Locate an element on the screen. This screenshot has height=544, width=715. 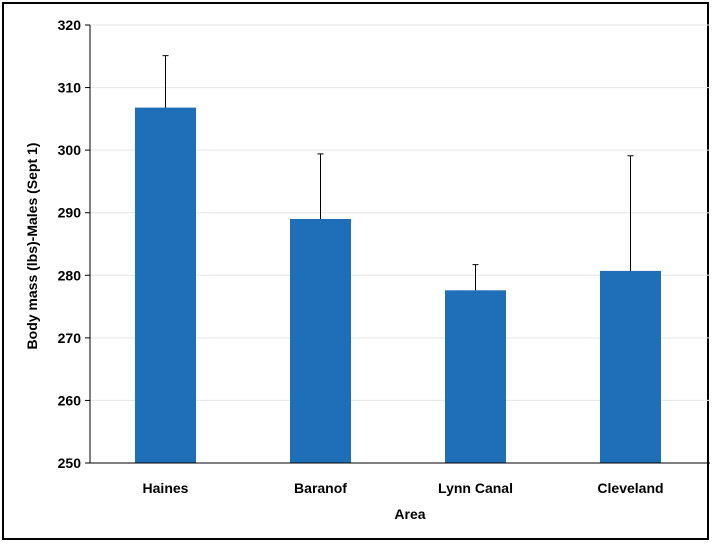
y-tick-label: 290 is located at coordinates (70, 213).